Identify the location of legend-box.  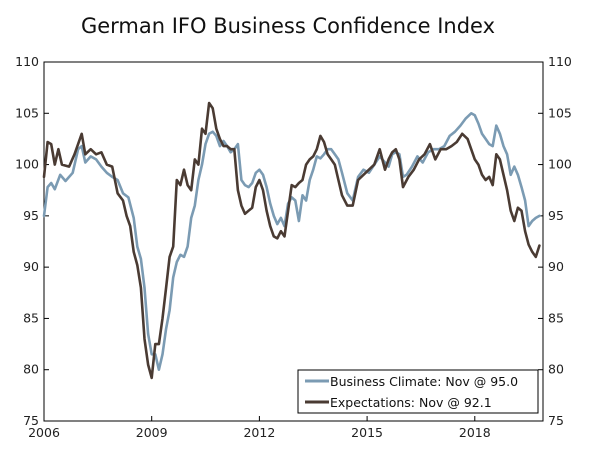
(418, 391).